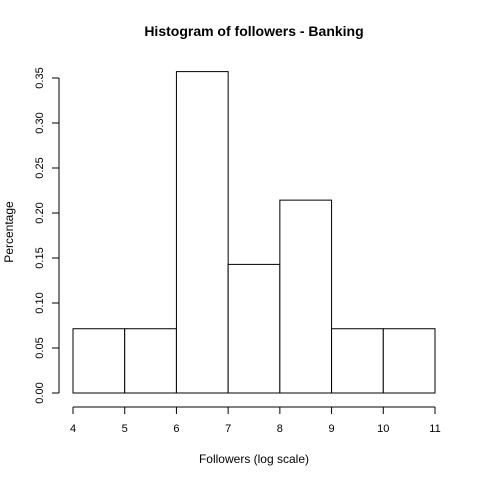 Image resolution: width=480 pixels, height=480 pixels. I want to click on y-tick-label-1: 0.05, so click(40, 347).